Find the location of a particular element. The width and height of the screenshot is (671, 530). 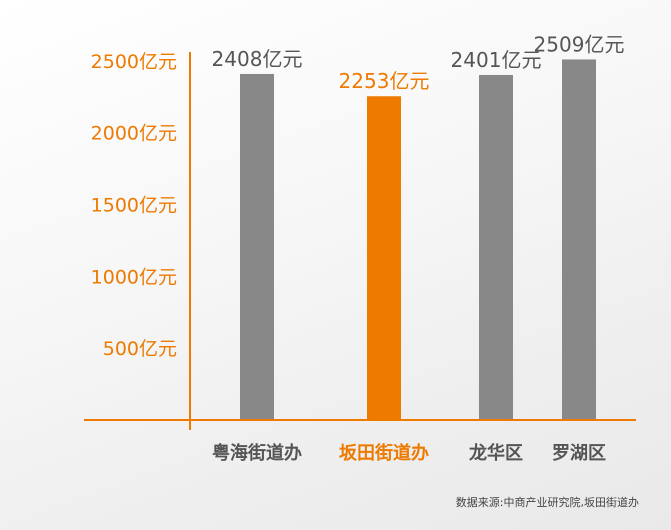

x-tick-label: 粤海街道办 is located at coordinates (257, 453).